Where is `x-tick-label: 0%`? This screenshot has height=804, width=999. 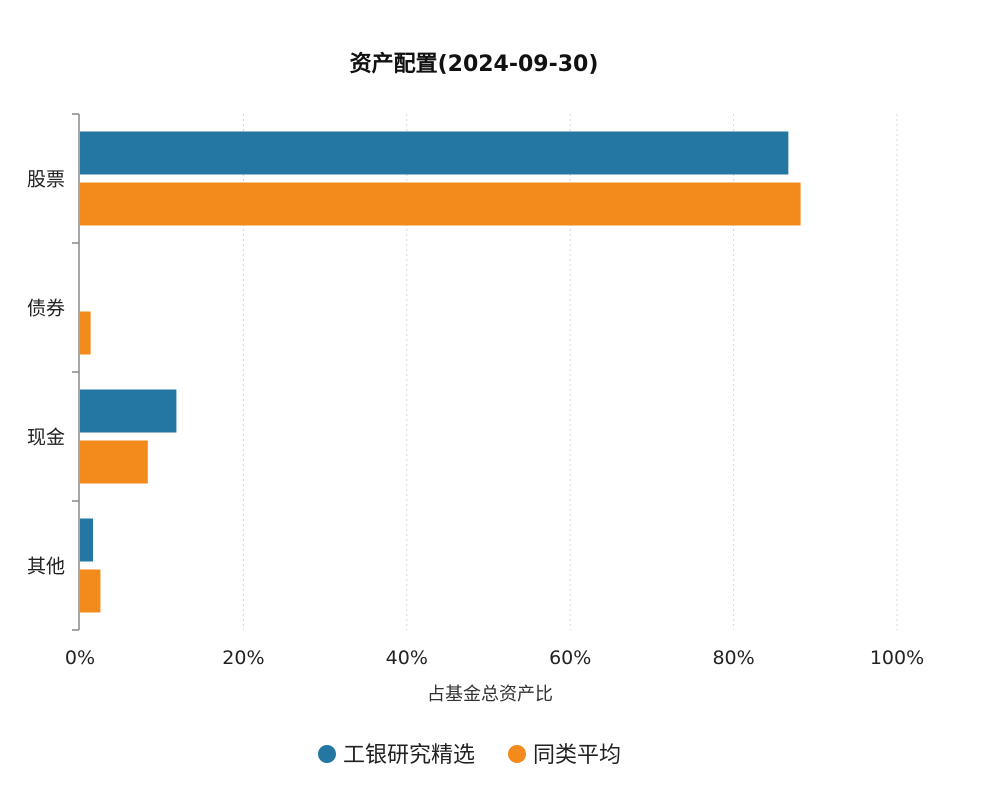
x-tick-label: 0% is located at coordinates (80, 658).